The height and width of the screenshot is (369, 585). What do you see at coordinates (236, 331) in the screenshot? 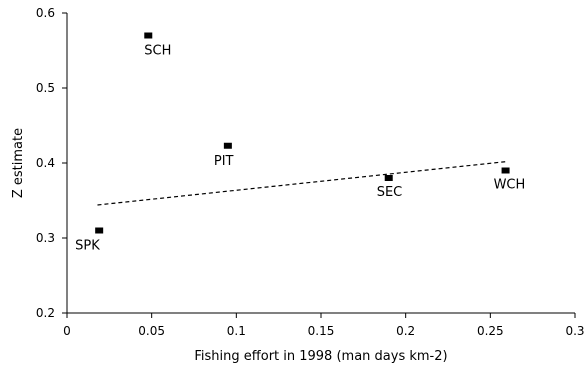
I see `x-tick-label: 0.1` at bounding box center [236, 331].